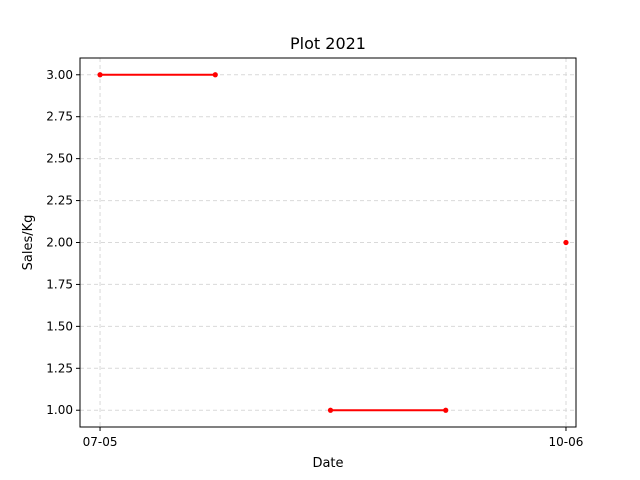  What do you see at coordinates (59, 159) in the screenshot?
I see `y-tick-label: 2.50` at bounding box center [59, 159].